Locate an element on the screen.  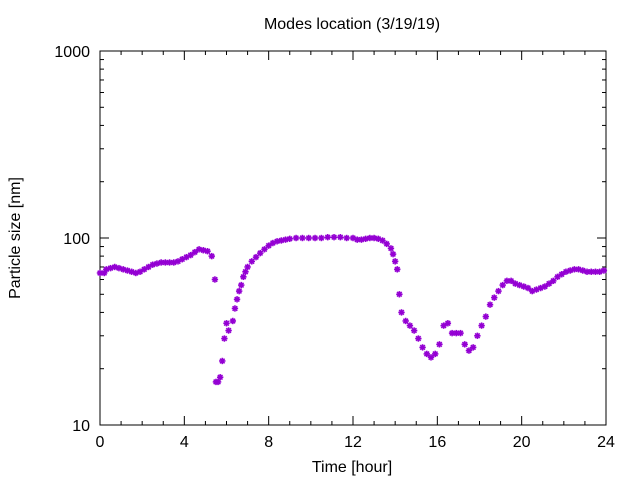
x-tick-label: 0 is located at coordinates (100, 442).